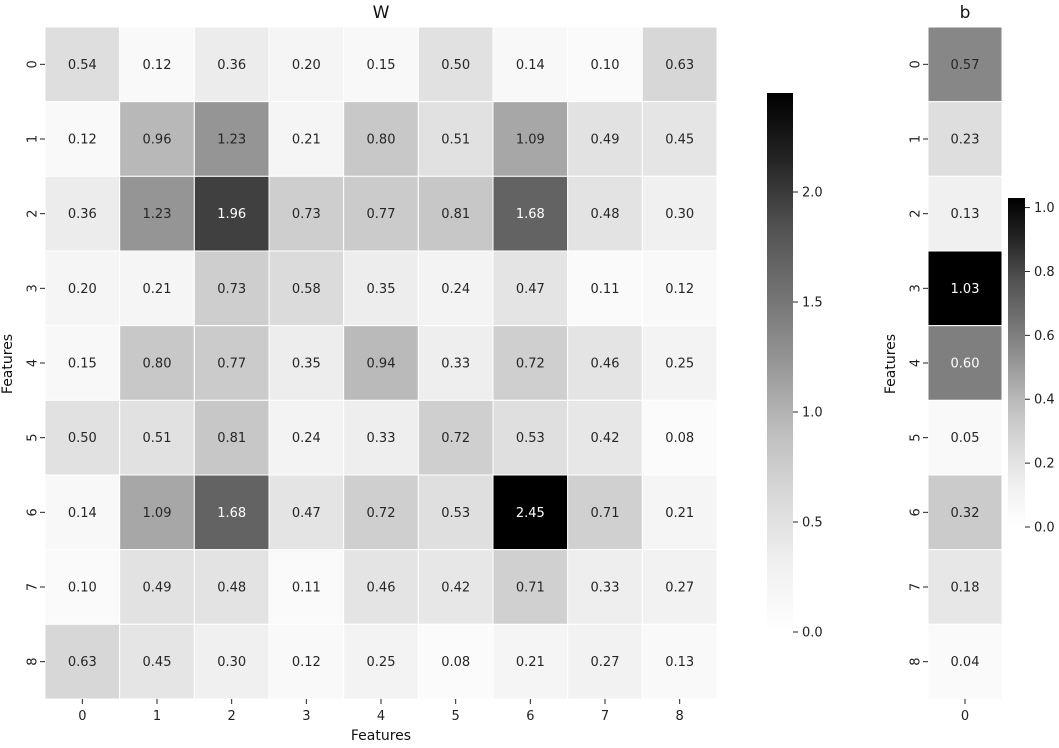 This screenshot has height=748, width=1059. I want to click on w-cell-label-r0-c0: 0.54, so click(82, 65).